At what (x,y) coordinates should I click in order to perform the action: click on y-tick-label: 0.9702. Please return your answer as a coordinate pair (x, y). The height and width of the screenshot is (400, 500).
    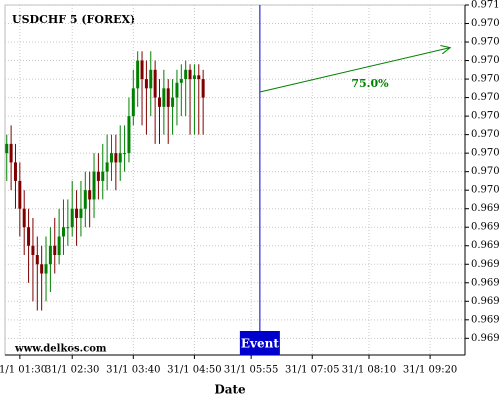
    Looking at the image, I should click on (485, 153).